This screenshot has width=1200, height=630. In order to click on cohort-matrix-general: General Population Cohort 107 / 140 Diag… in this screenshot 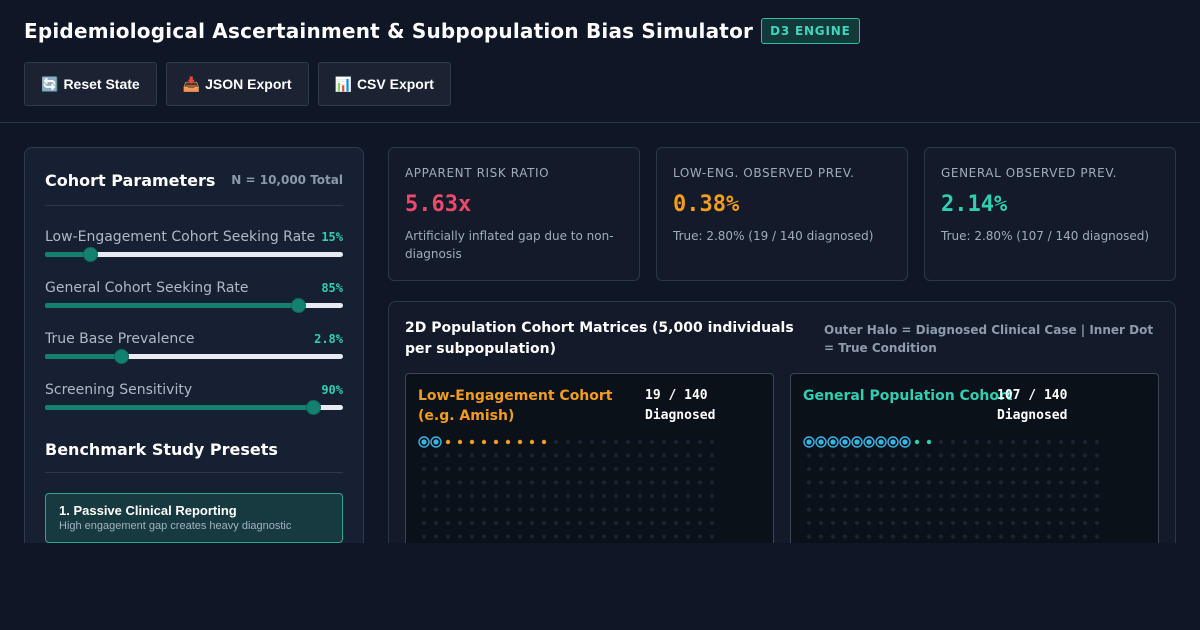, I will do `click(974, 473)`.